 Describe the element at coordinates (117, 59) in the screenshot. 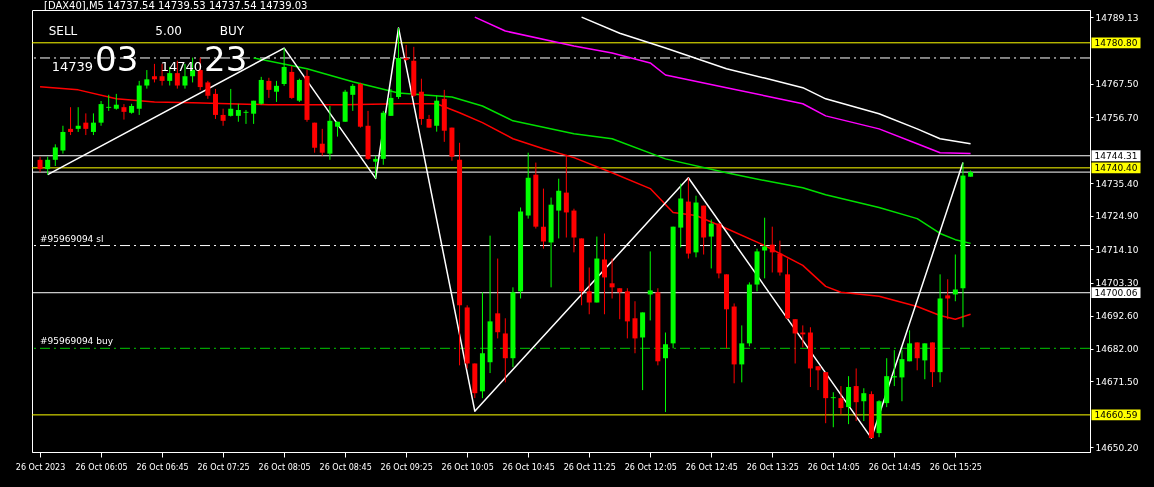

I see `annotation: 03` at that location.